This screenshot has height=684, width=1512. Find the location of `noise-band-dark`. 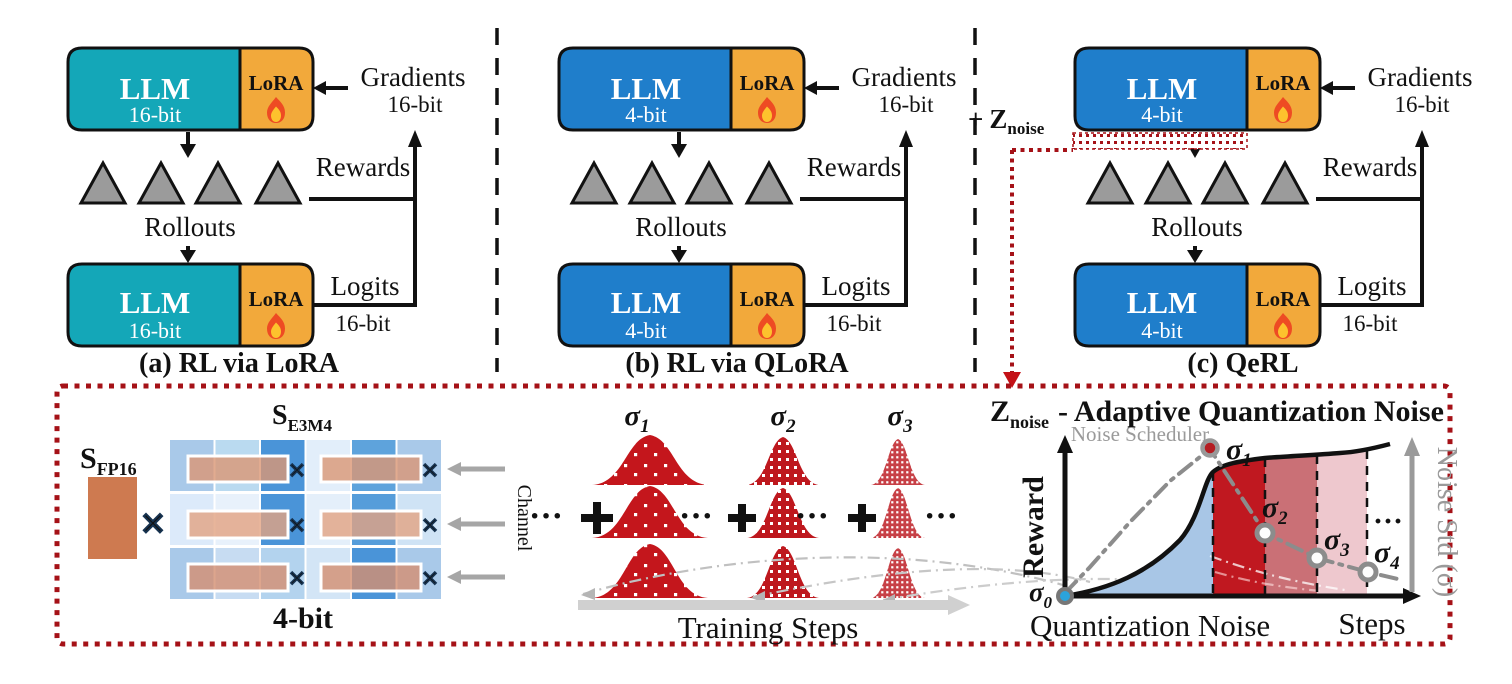

noise-band-dark is located at coordinates (1239, 527).